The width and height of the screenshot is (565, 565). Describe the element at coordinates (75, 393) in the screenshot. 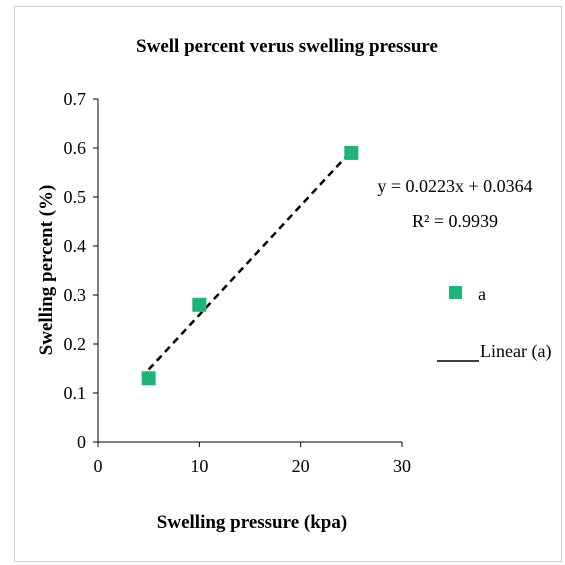

I see `y-tick-label: 0.1` at that location.